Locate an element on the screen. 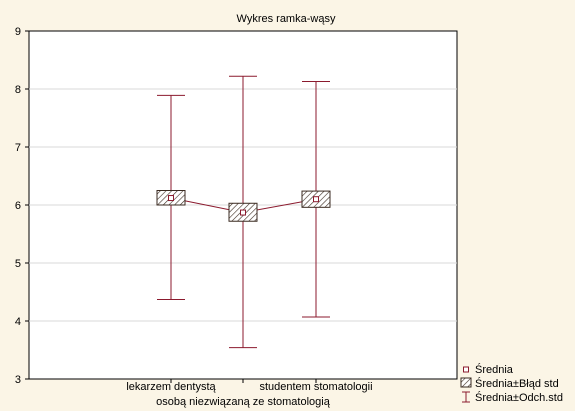 The height and width of the screenshot is (411, 575). legend-entry-label: Średnia±Błąd std is located at coordinates (517, 383).